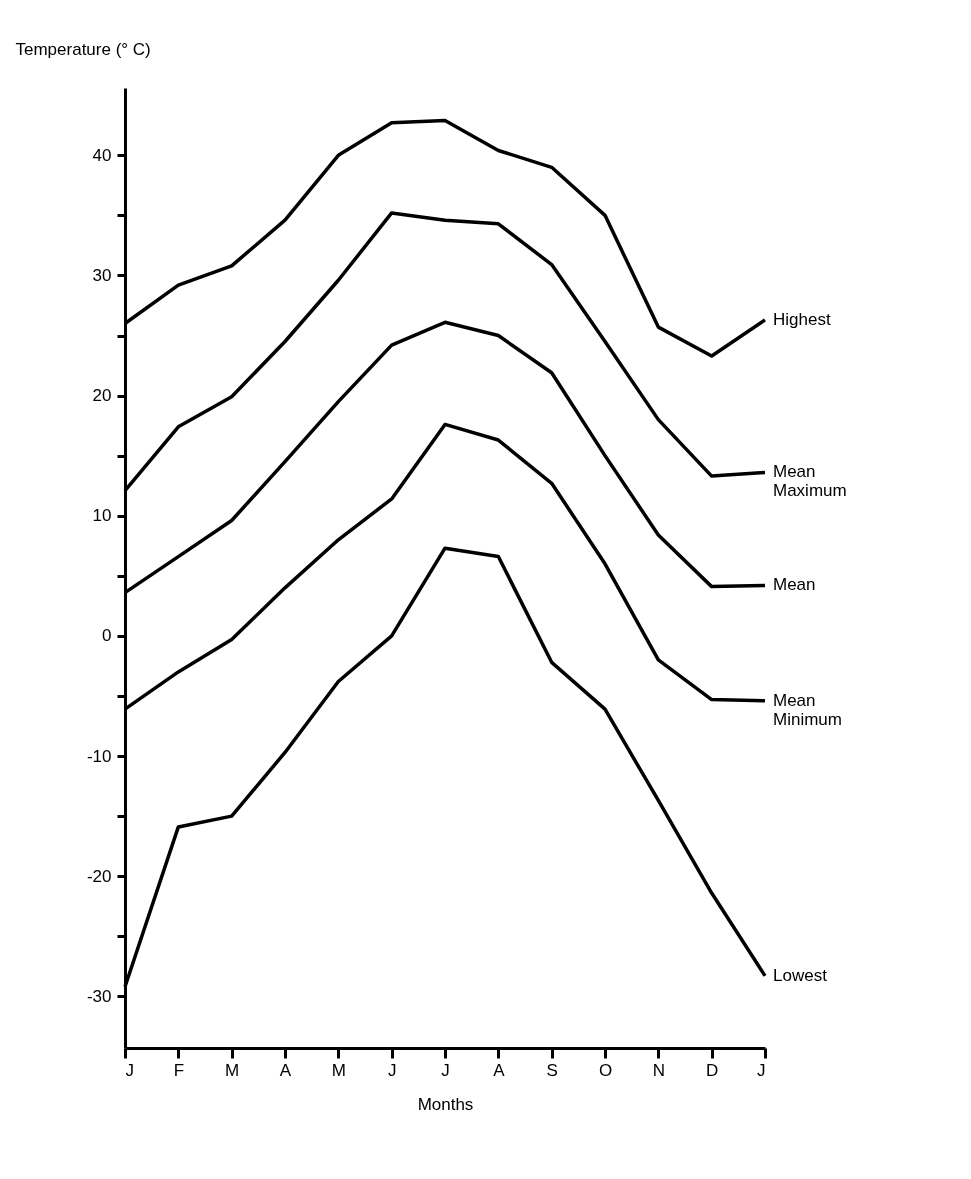 The image size is (971, 1179). Describe the element at coordinates (552, 1070) in the screenshot. I see `x-tick-label: S` at that location.